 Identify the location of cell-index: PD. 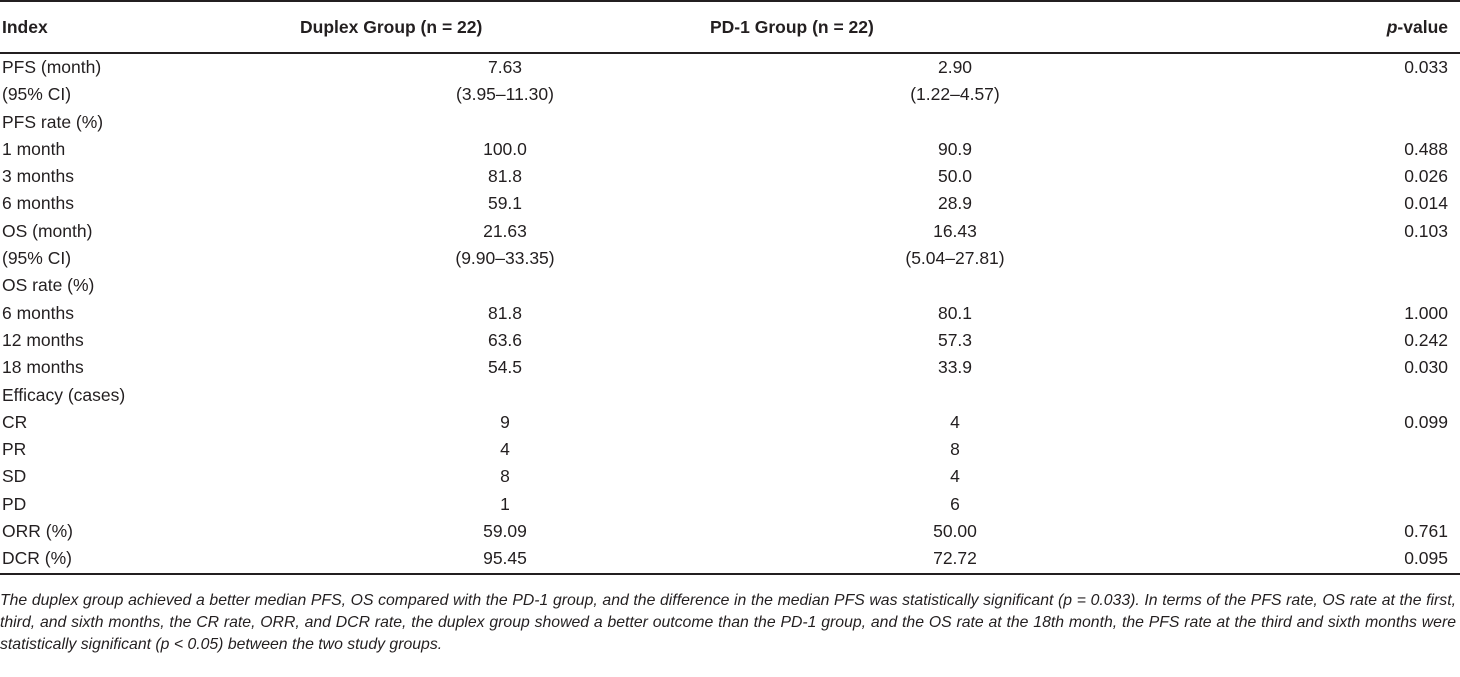
(14, 503).